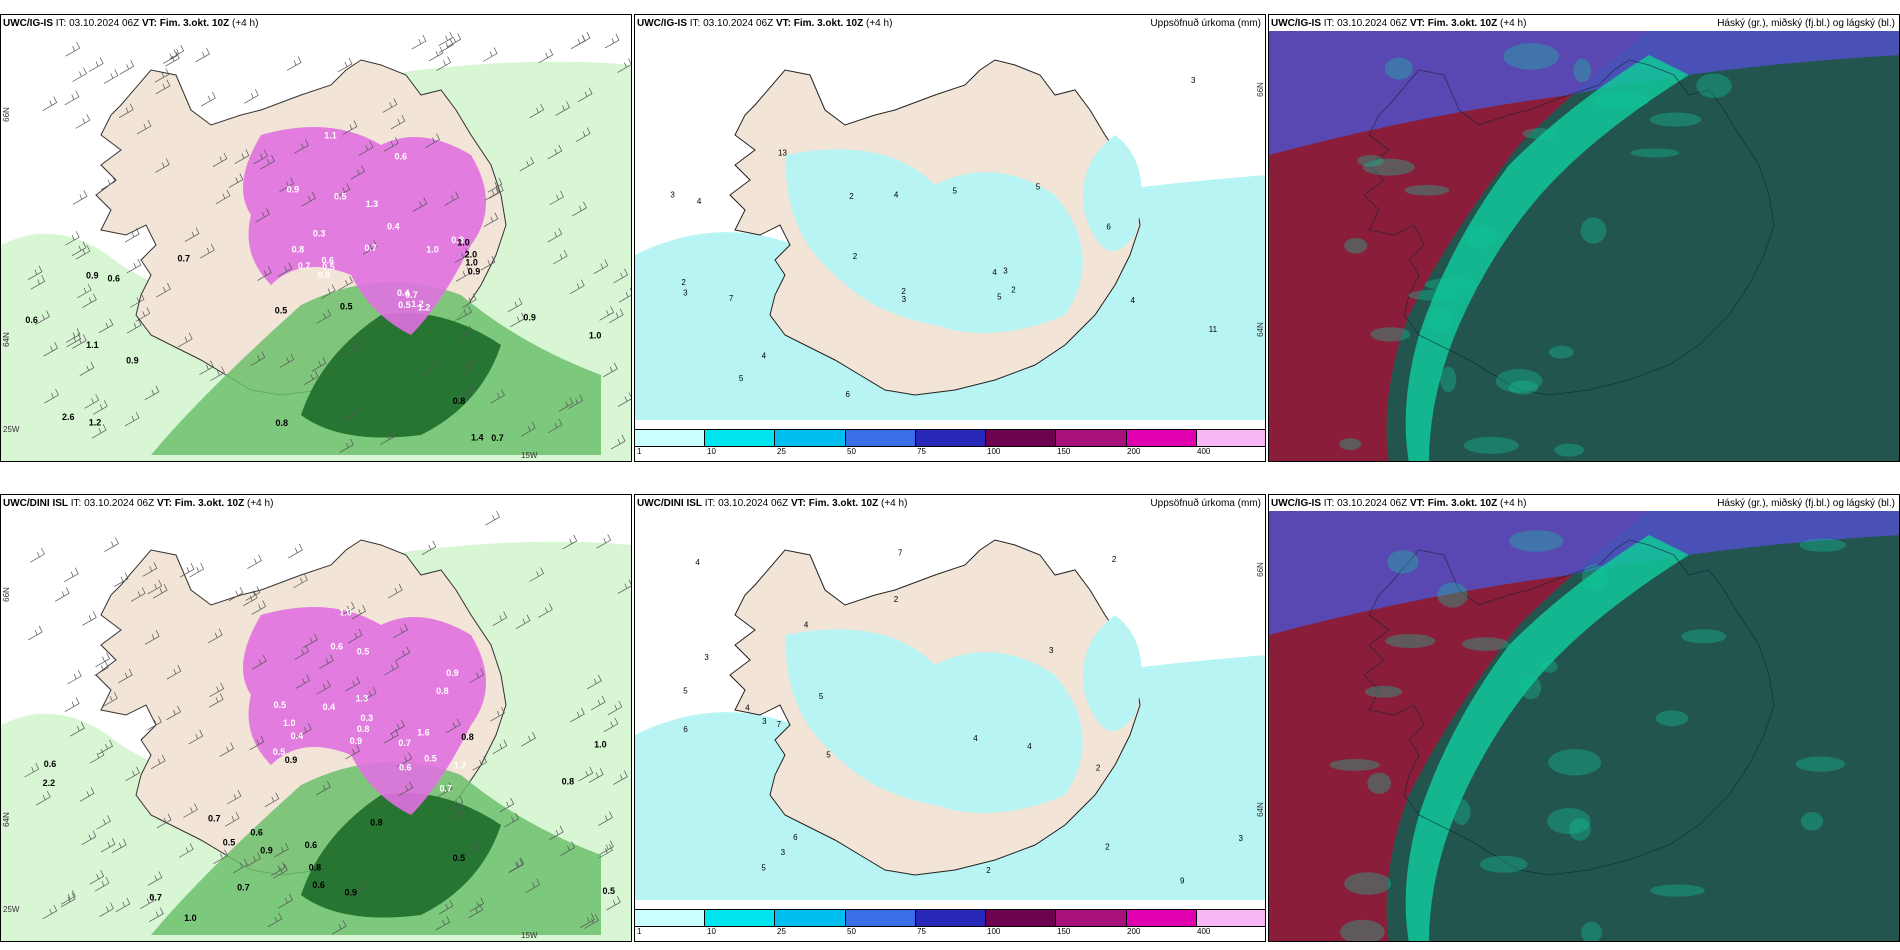 The image size is (1900, 950). I want to click on legend-label: 150, so click(1064, 931).